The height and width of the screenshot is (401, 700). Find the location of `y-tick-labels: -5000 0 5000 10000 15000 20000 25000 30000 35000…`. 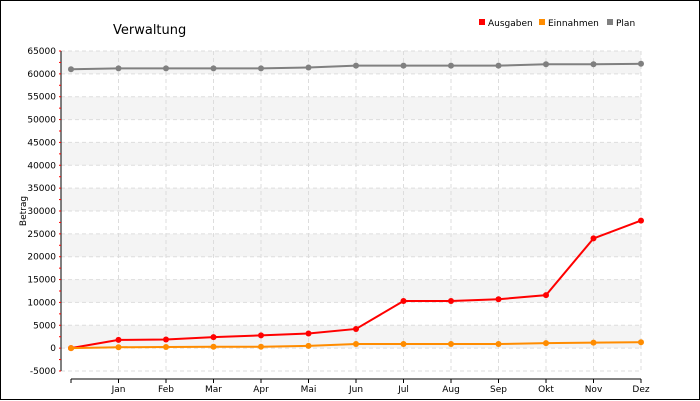

y-tick-labels: -5000 0 5000 10000 15000 20000 25000 30000 35000… is located at coordinates (41, 212).